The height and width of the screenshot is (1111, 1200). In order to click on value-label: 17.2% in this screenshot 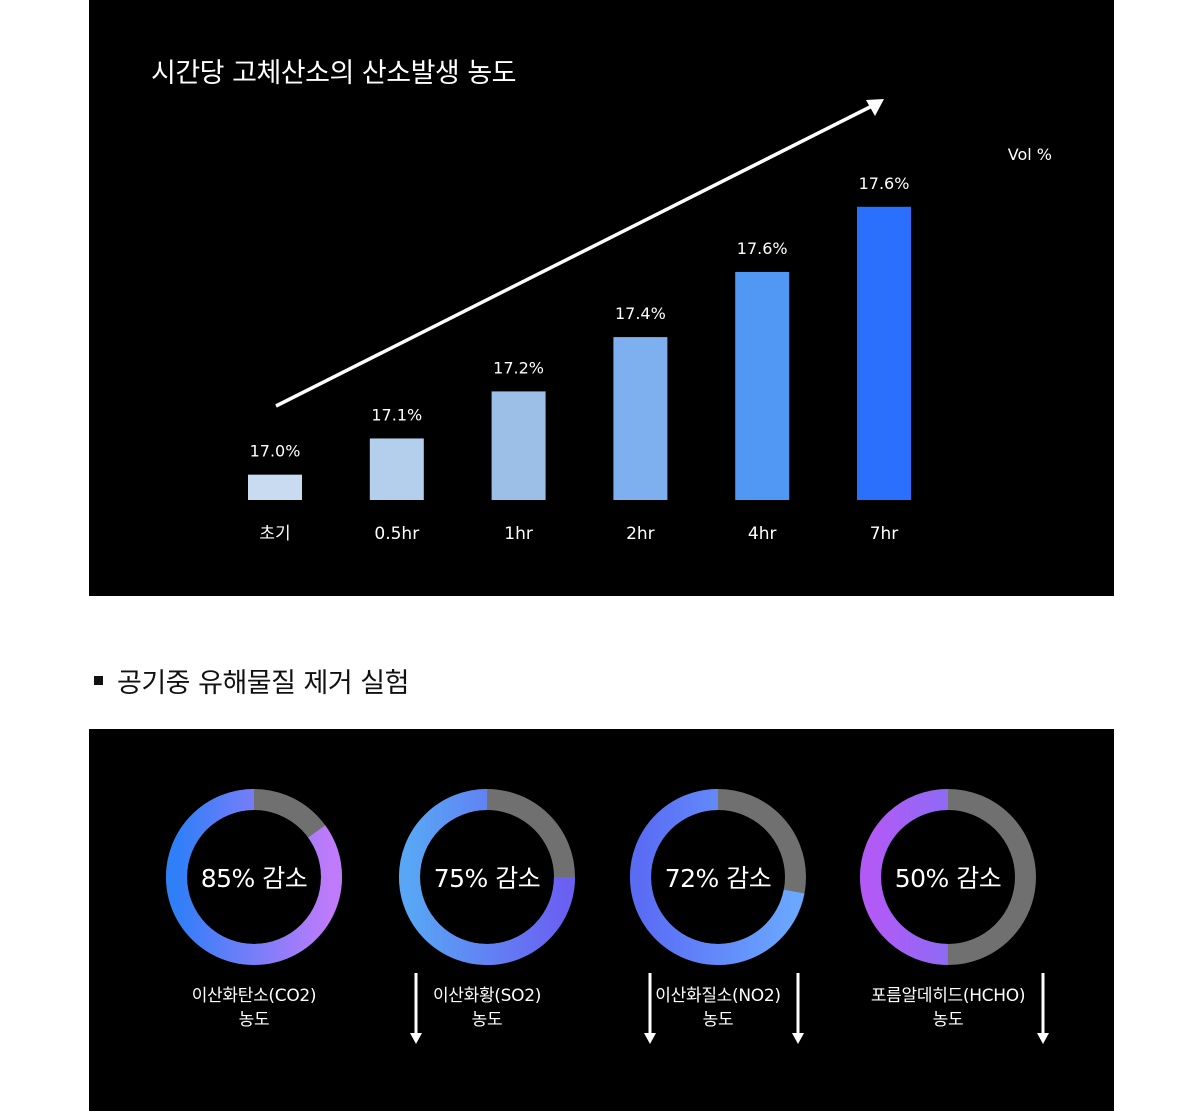, I will do `click(518, 367)`.